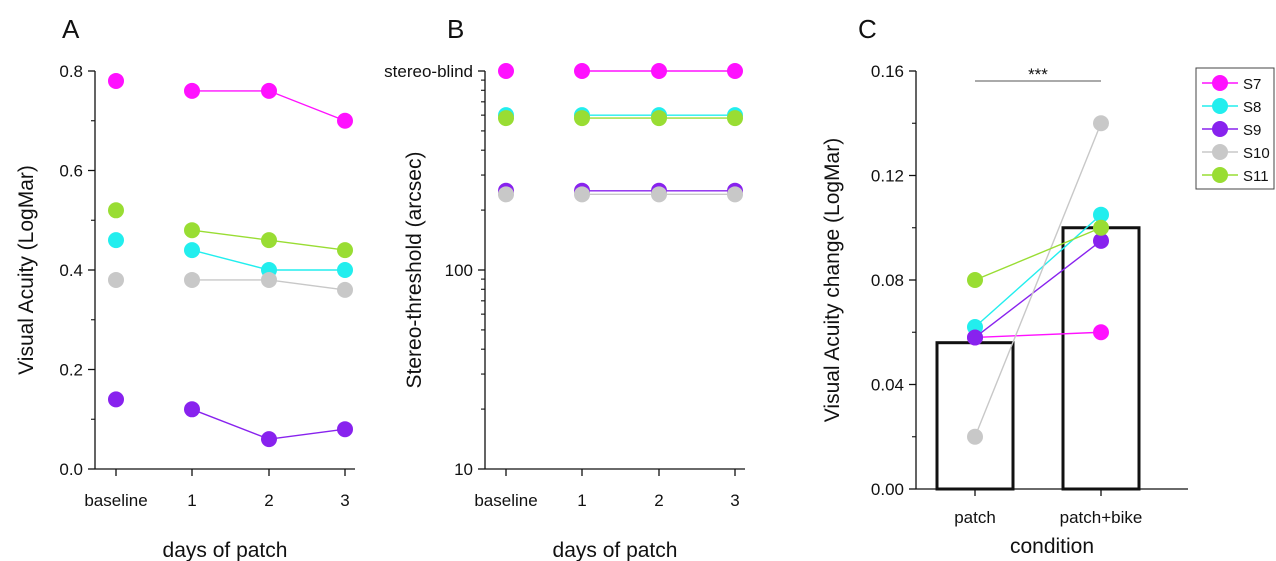 The height and width of the screenshot is (561, 1276). I want to click on panel-c-letter: C, so click(867, 29).